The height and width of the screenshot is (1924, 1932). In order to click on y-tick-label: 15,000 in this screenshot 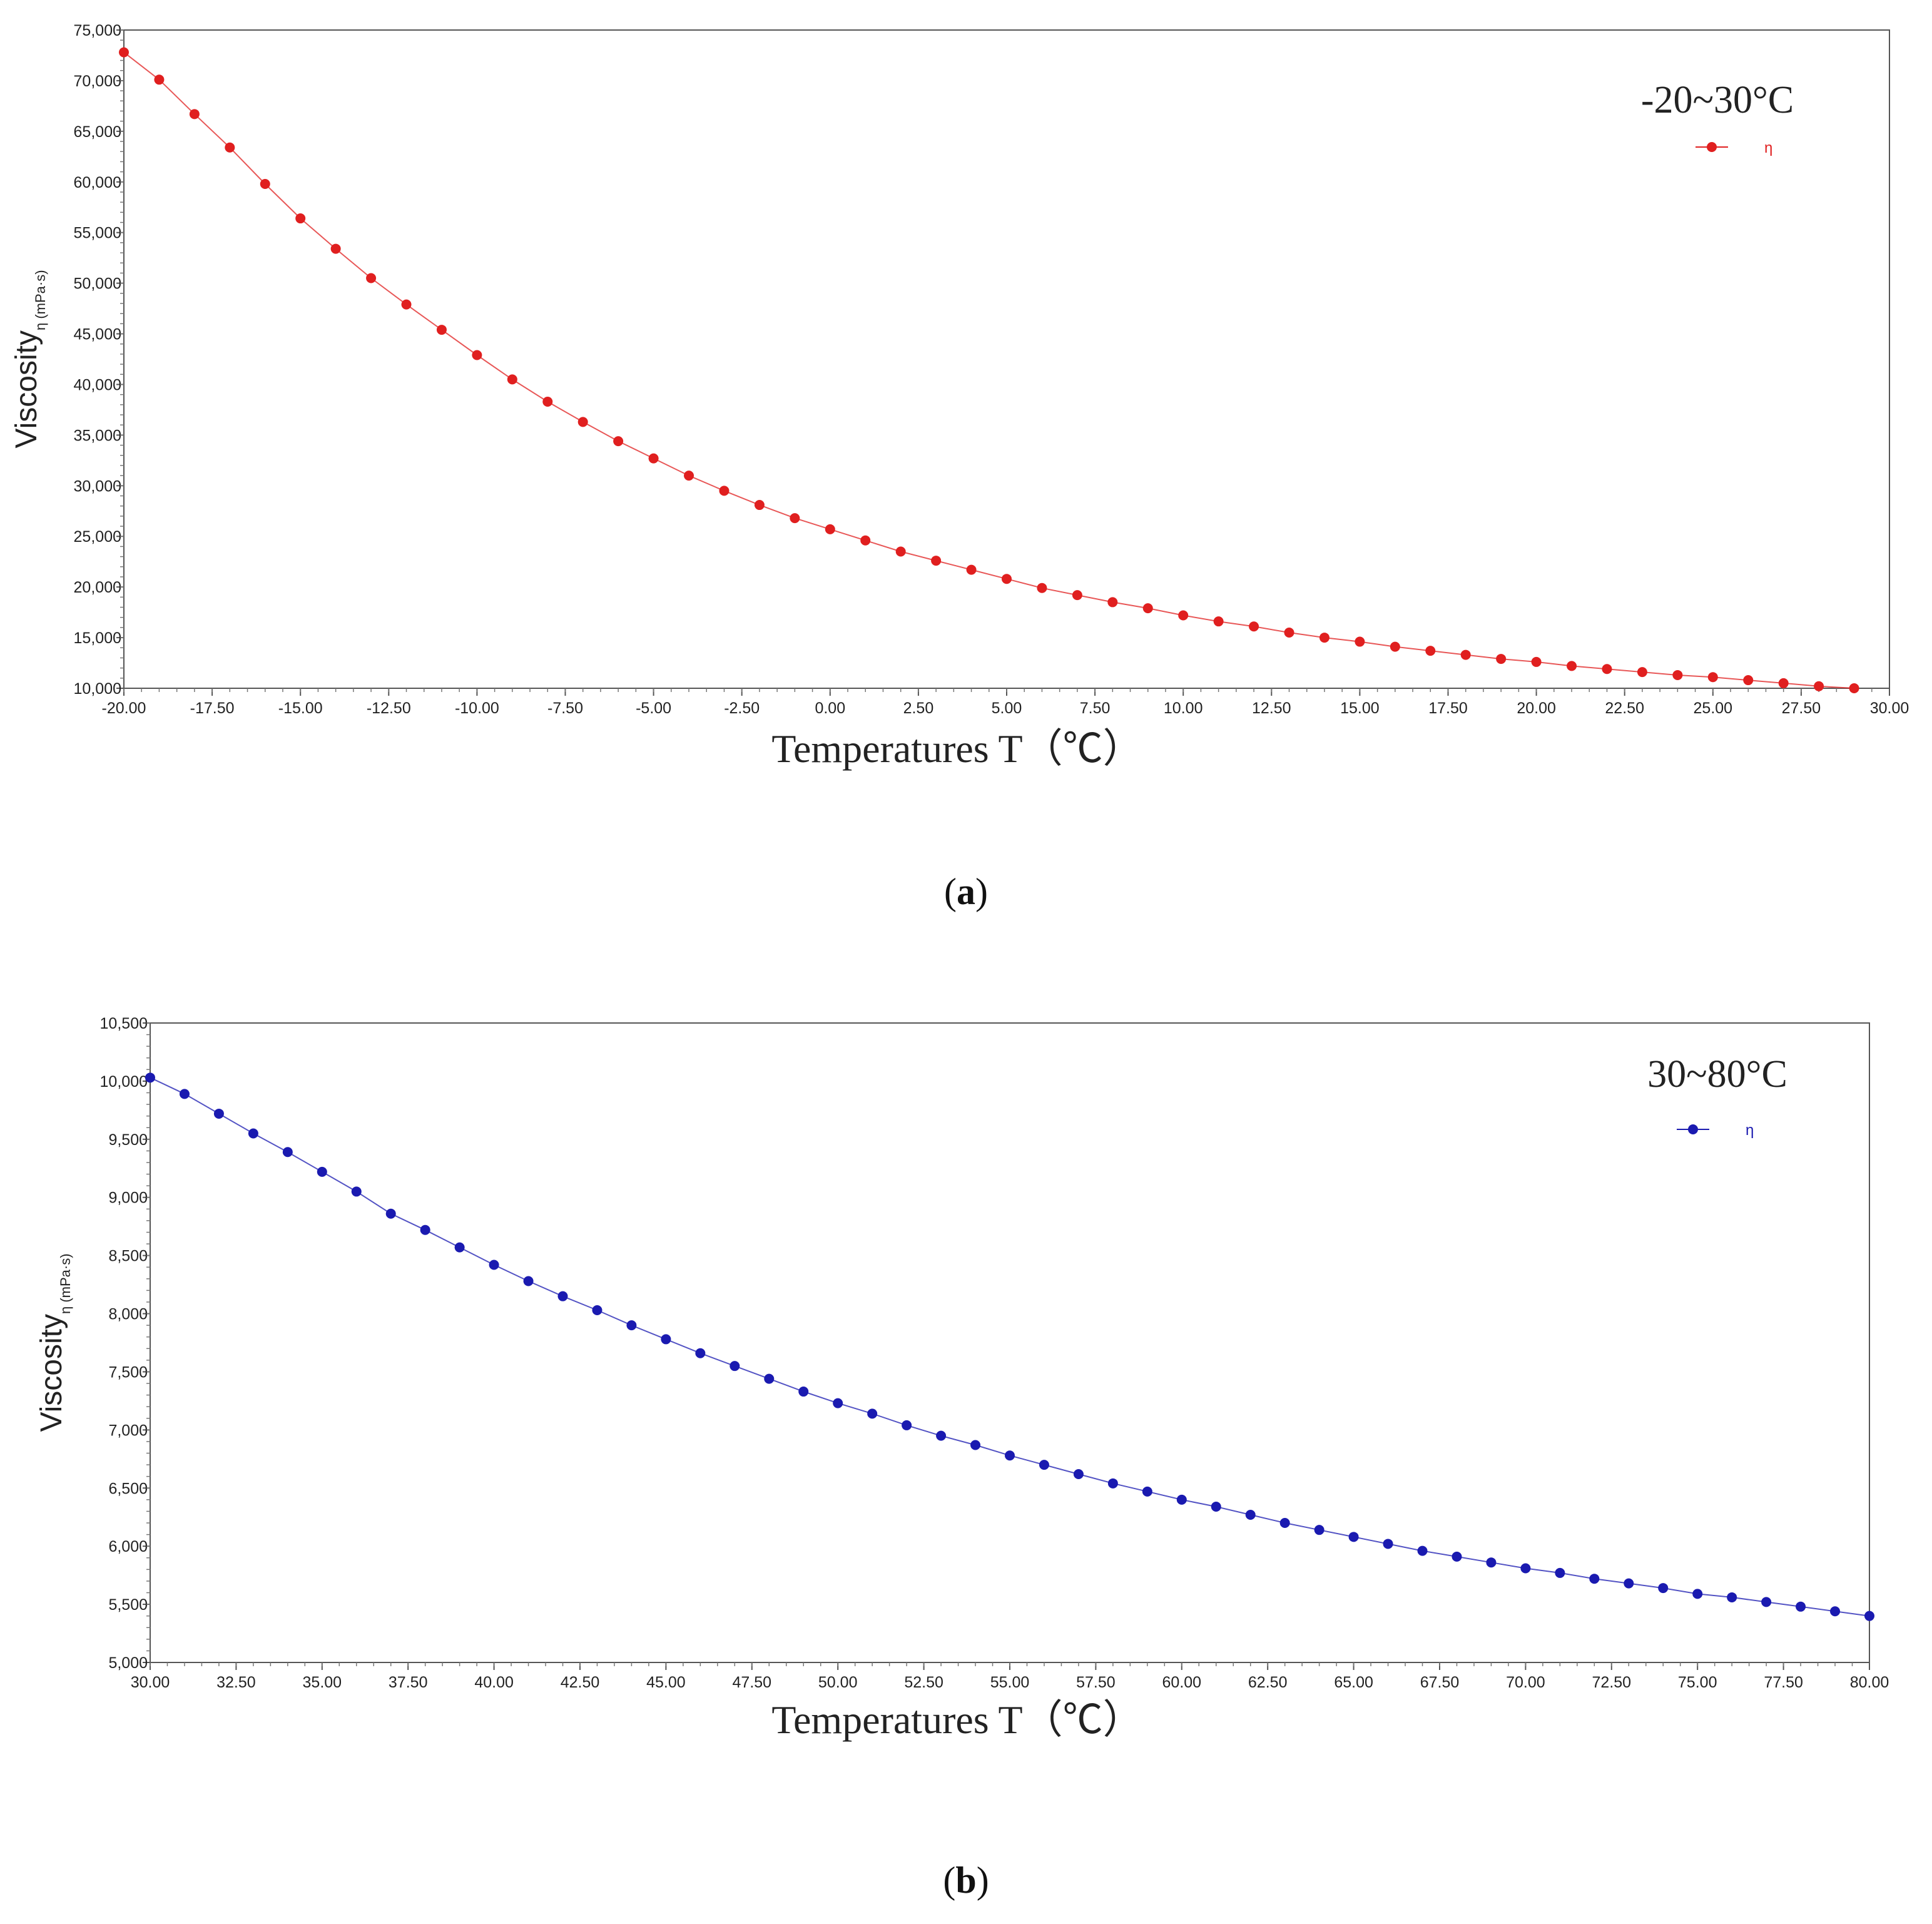, I will do `click(98, 638)`.